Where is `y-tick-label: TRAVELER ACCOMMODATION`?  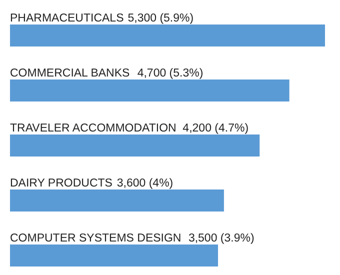
y-tick-label: TRAVELER ACCOMMODATION is located at coordinates (93, 128).